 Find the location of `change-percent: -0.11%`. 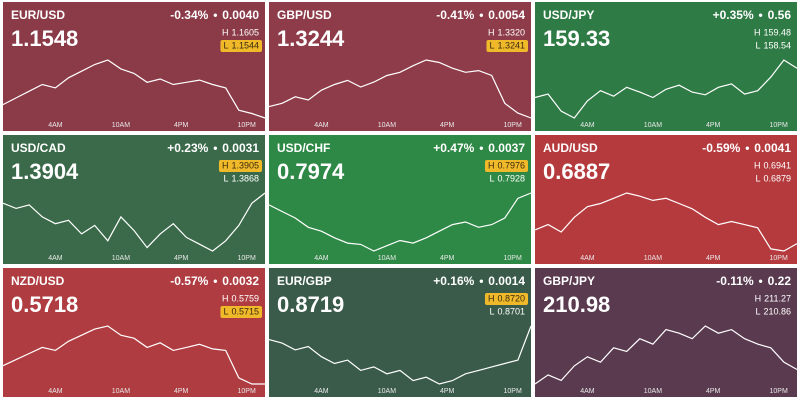

change-percent: -0.11% is located at coordinates (735, 281).